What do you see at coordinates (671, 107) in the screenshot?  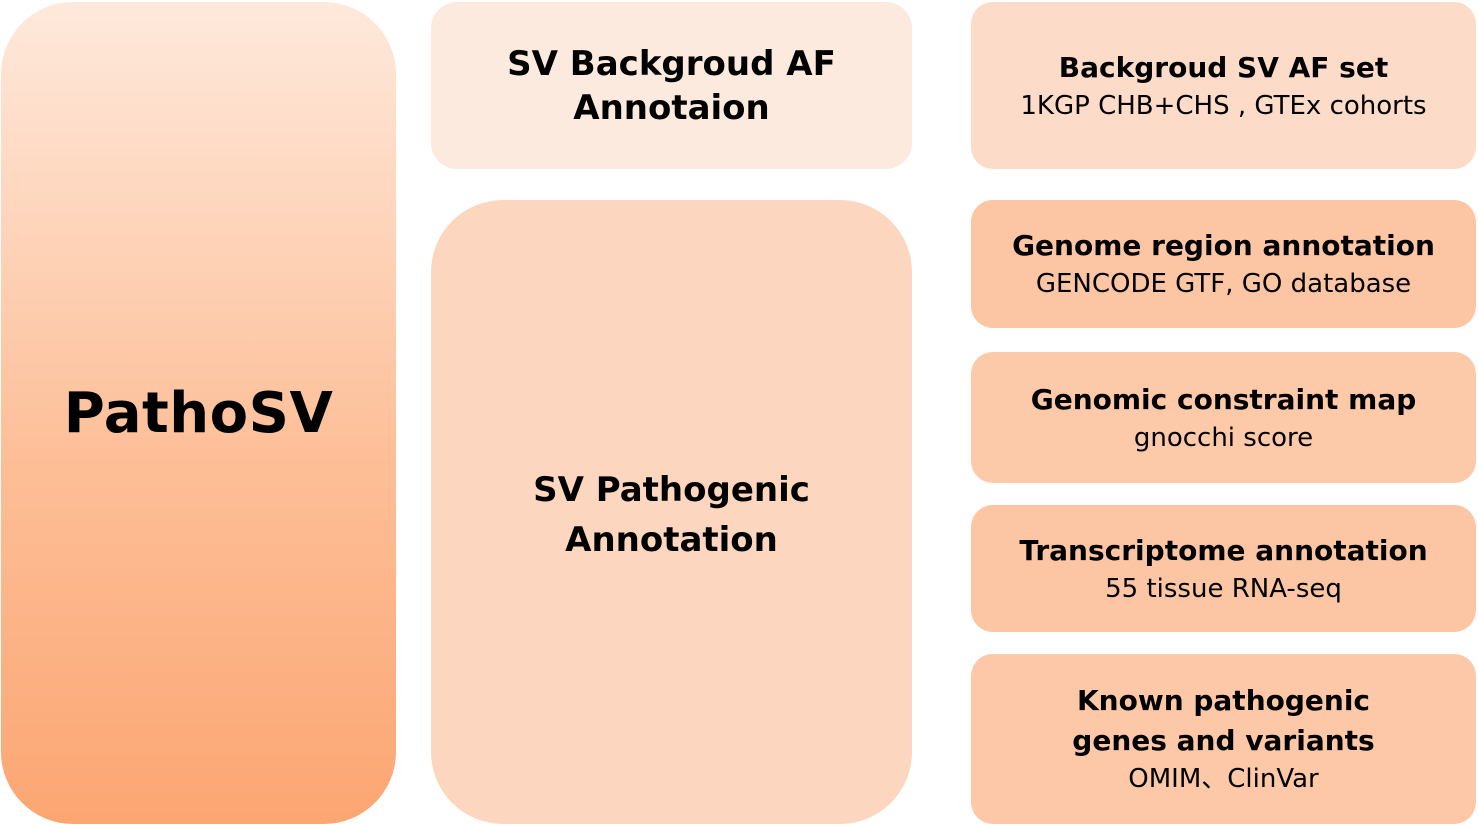 I see `af-module-title-line2: Annotaion` at bounding box center [671, 107].